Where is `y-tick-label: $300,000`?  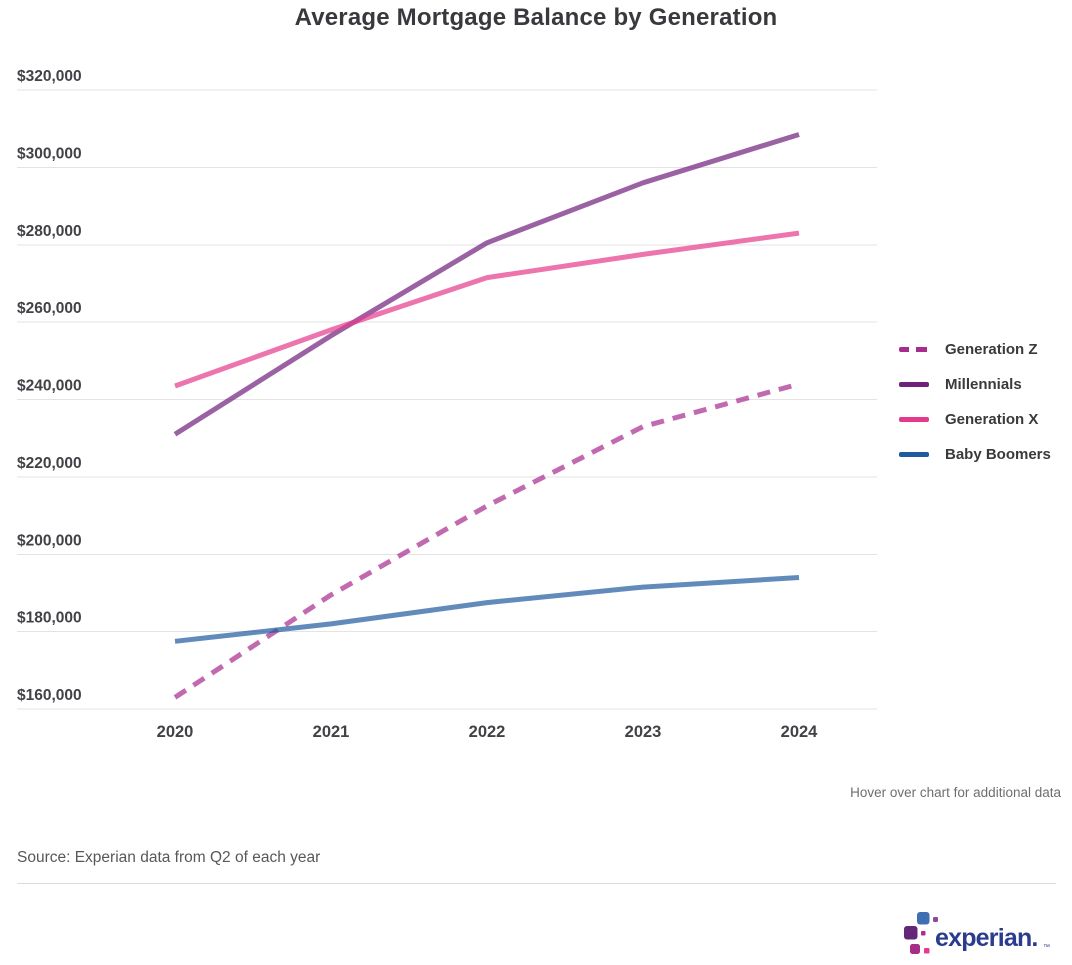
y-tick-label: $300,000 is located at coordinates (49, 153).